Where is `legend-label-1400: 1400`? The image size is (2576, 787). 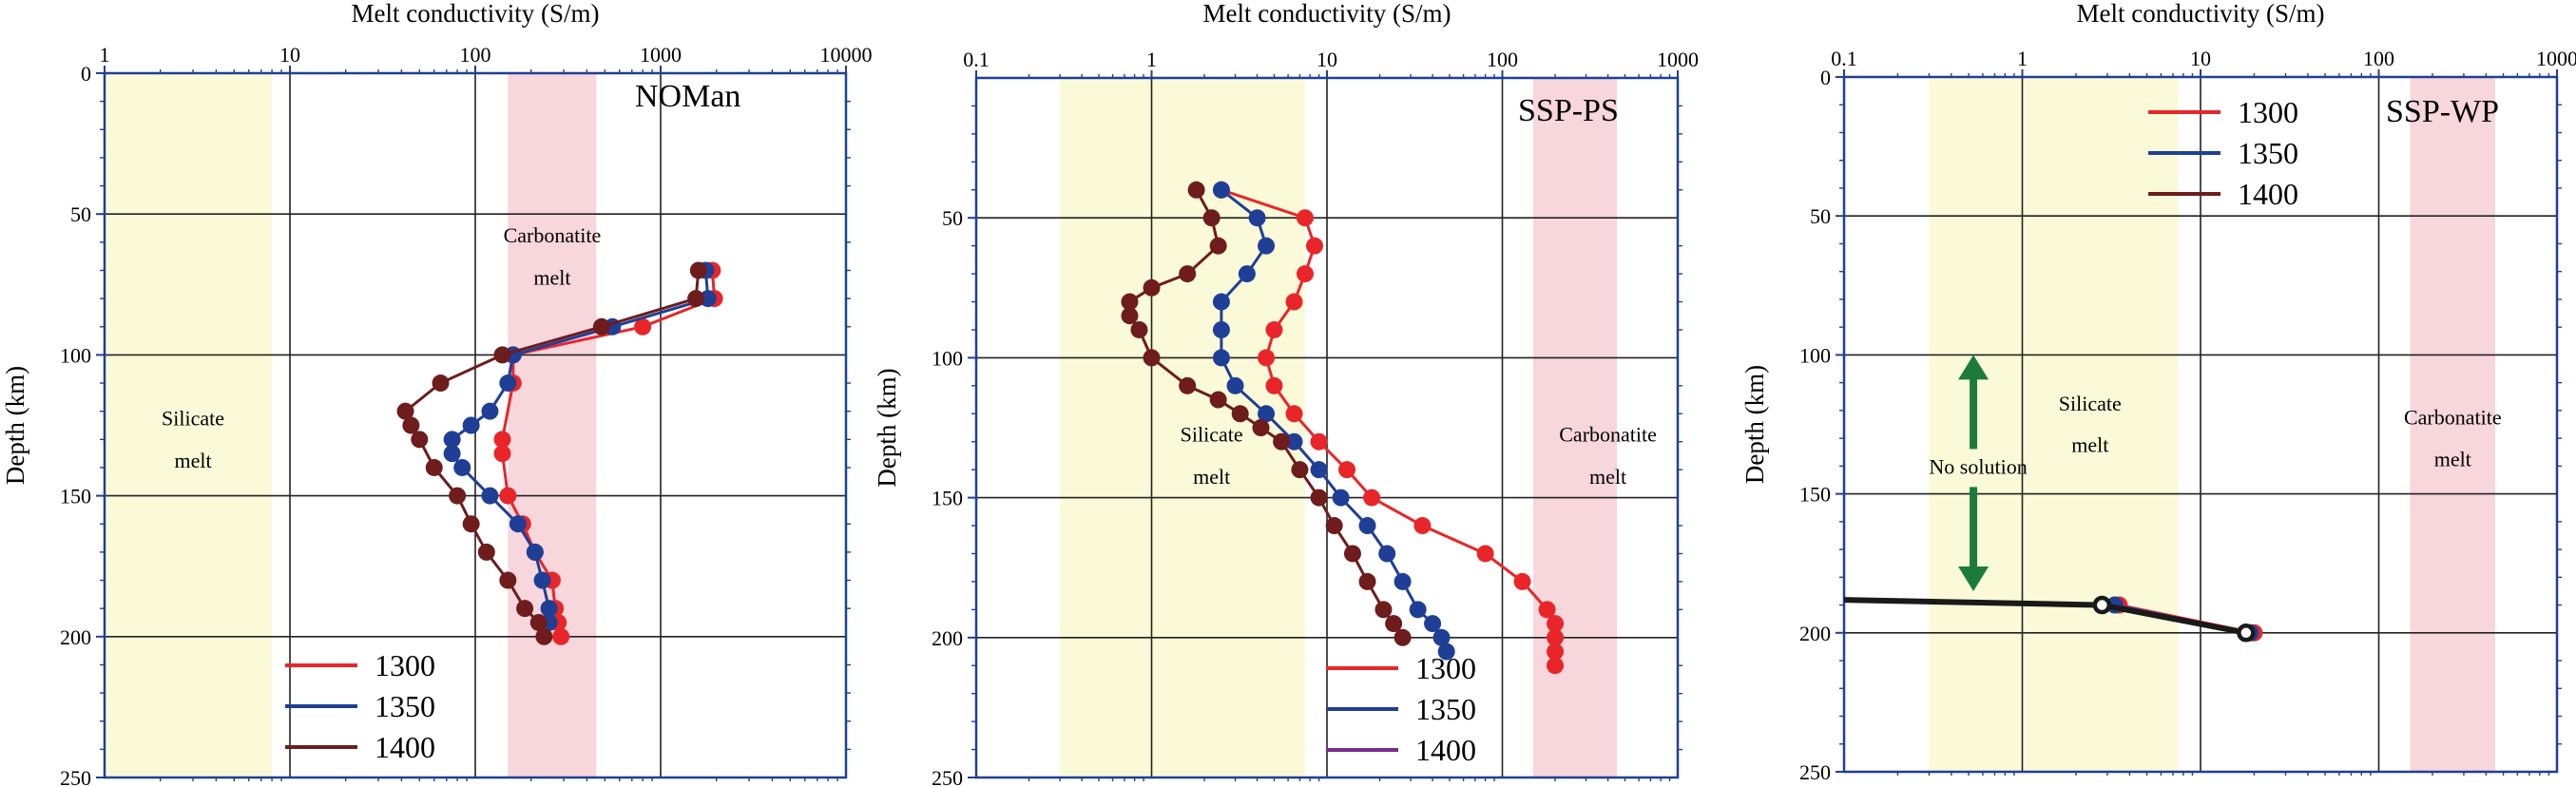
legend-label-1400: 1400 is located at coordinates (2268, 194).